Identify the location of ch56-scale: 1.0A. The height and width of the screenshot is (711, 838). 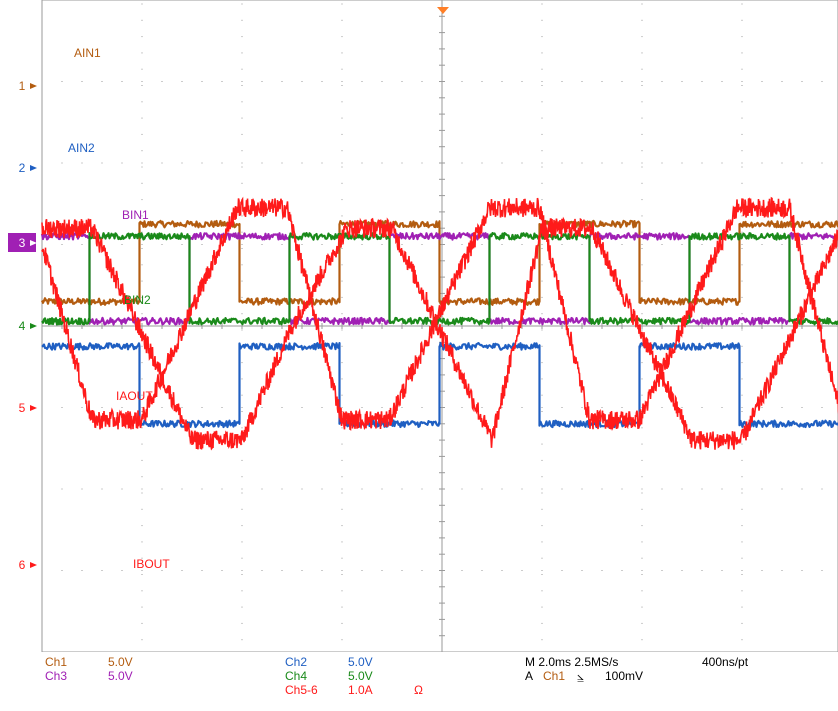
(360, 690).